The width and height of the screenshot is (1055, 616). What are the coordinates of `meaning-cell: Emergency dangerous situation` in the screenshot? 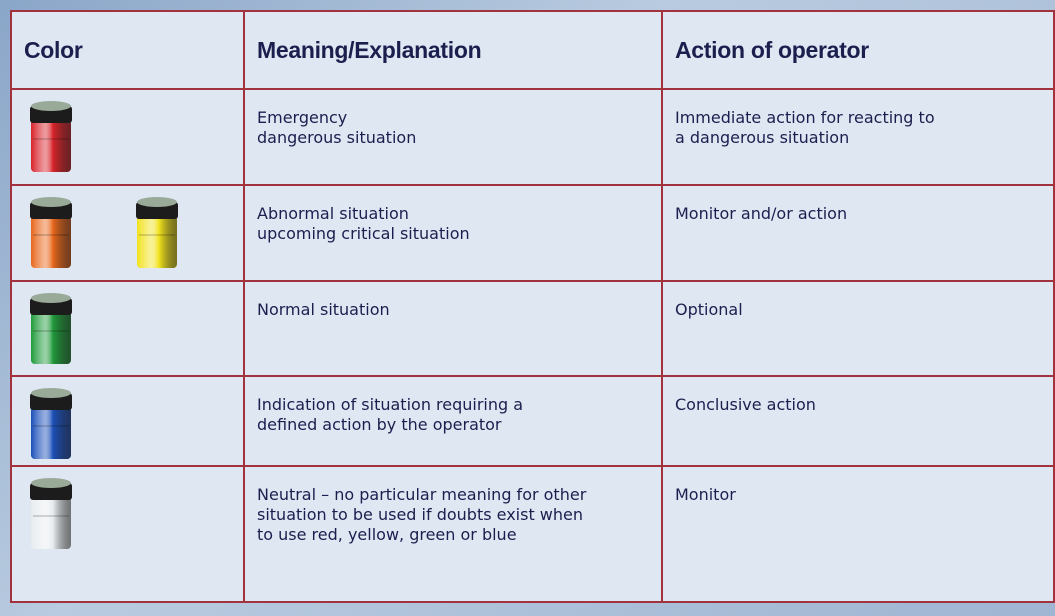 It's located at (453, 137).